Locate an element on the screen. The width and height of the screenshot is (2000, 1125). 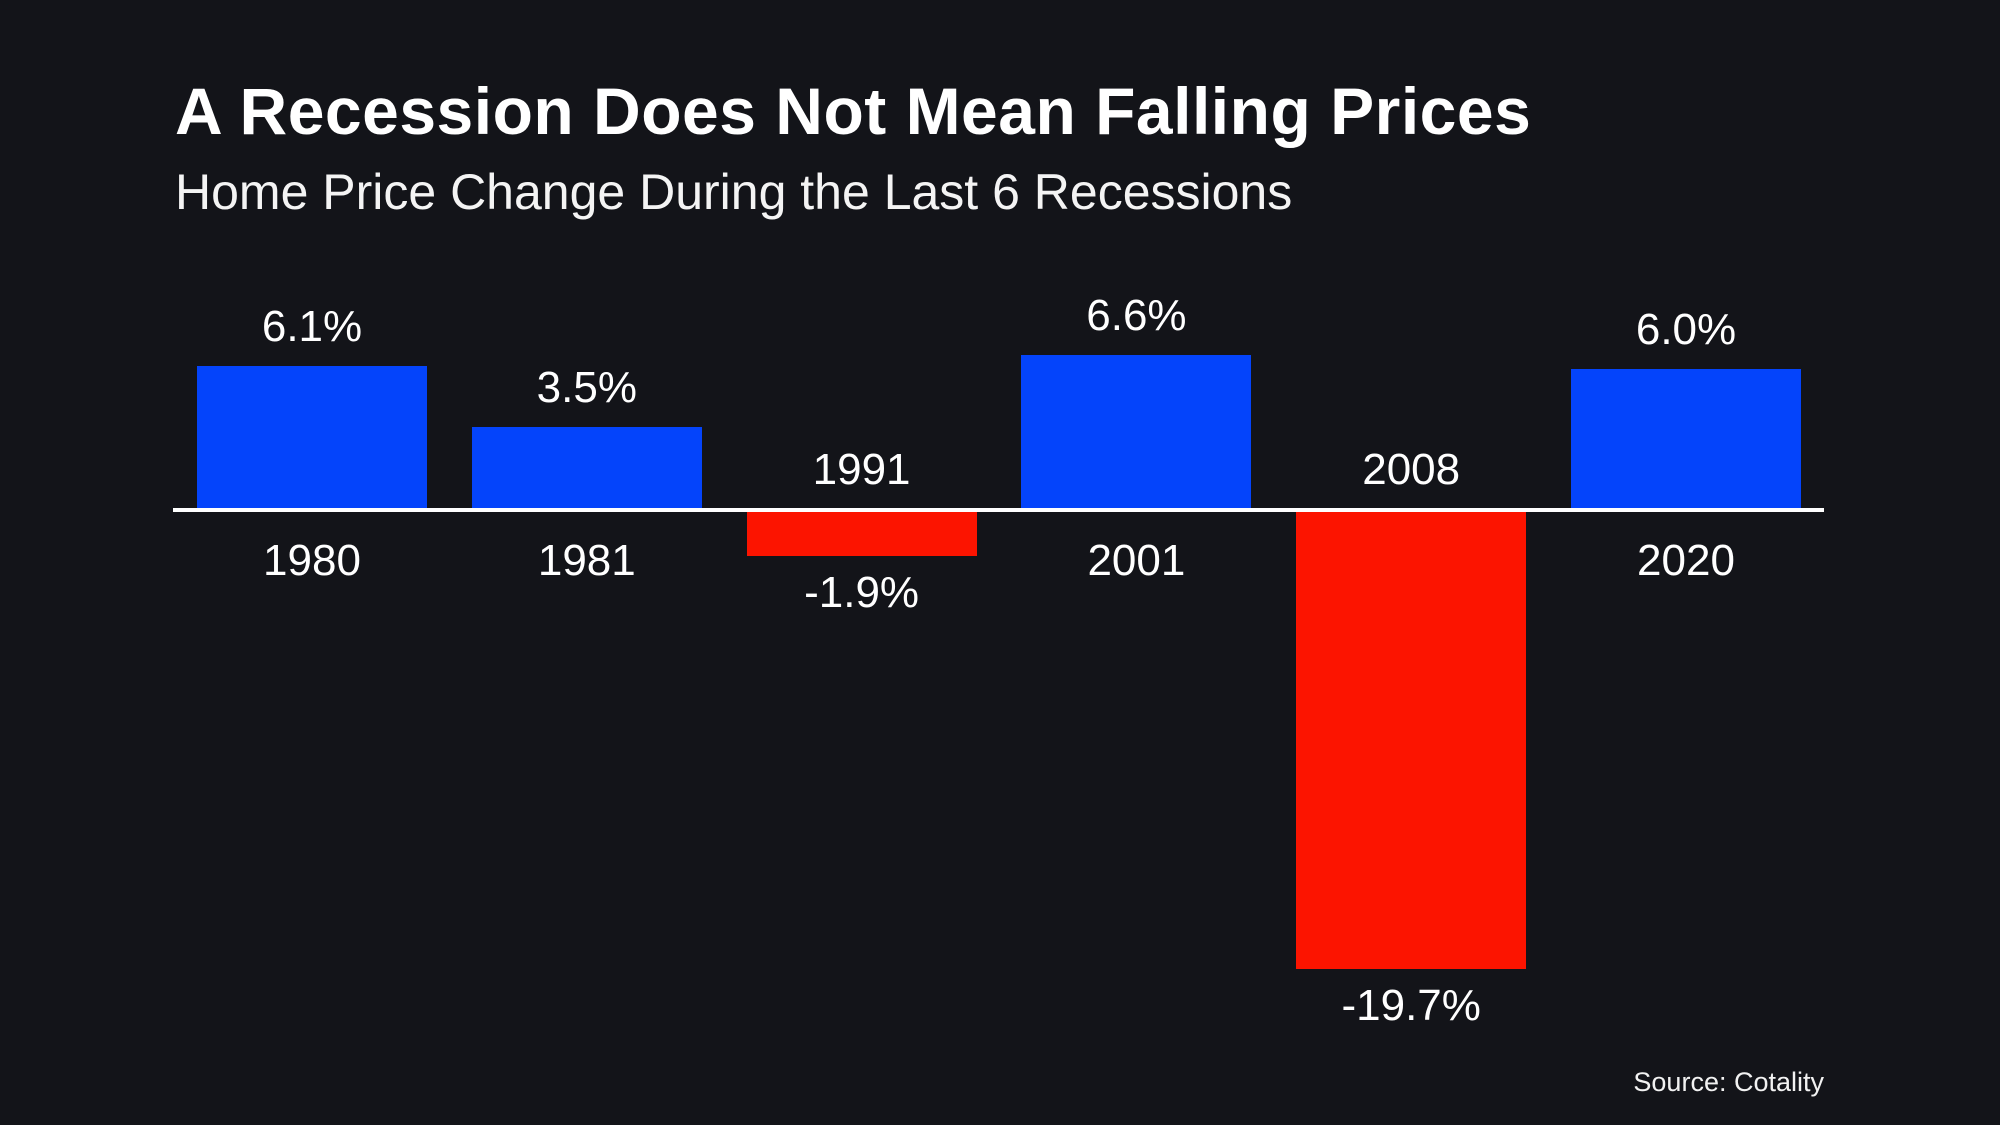
bar-2001 is located at coordinates (1136, 431).